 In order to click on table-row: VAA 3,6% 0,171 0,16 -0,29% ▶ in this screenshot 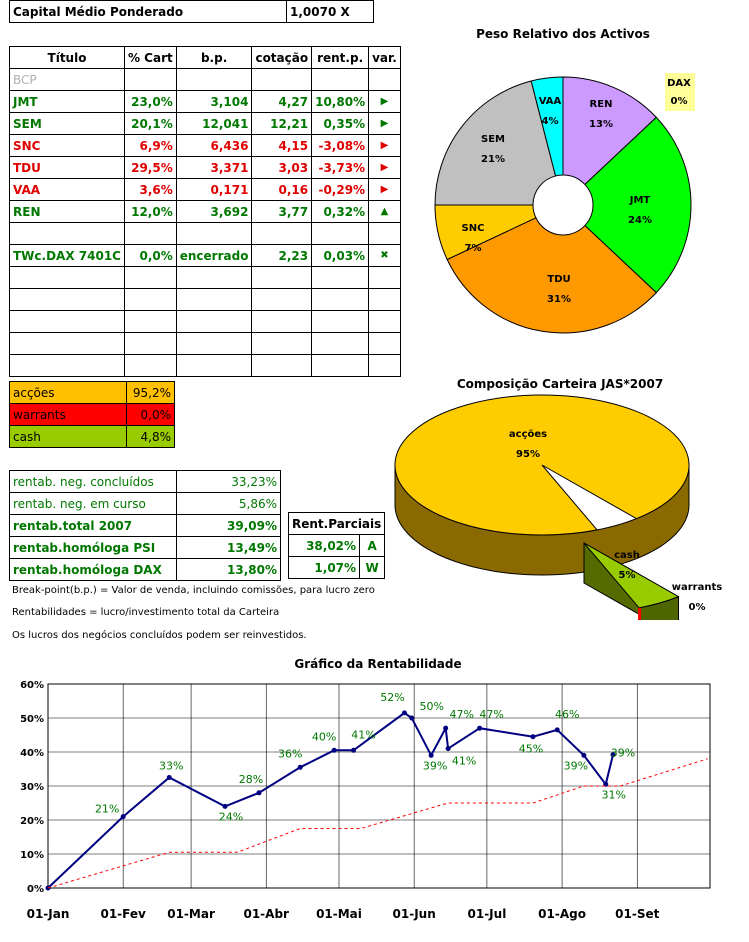, I will do `click(205, 189)`.